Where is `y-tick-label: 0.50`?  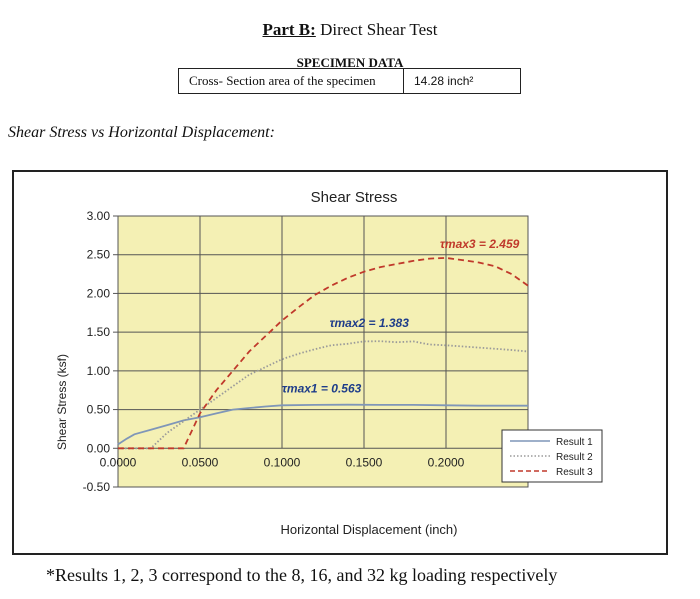 y-tick-label: 0.50 is located at coordinates (99, 410).